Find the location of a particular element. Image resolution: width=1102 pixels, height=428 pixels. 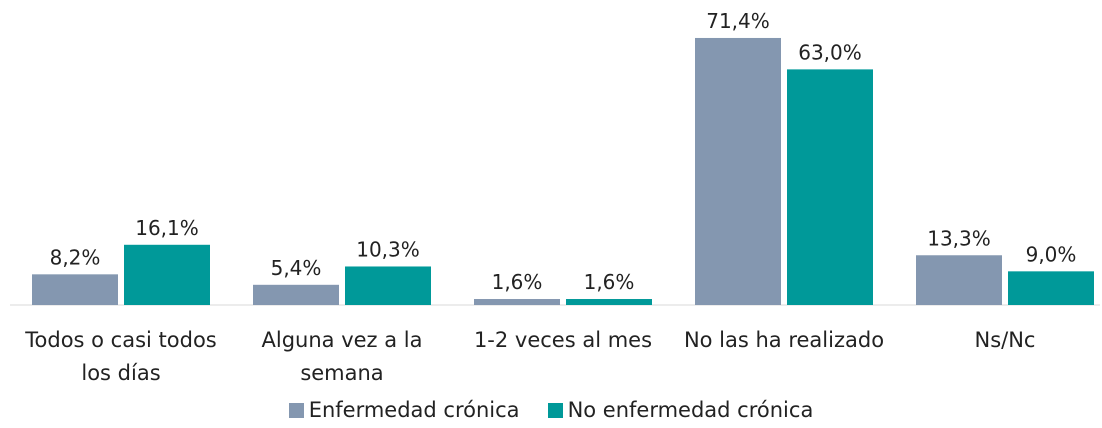

data-label: 71,4% is located at coordinates (738, 21).